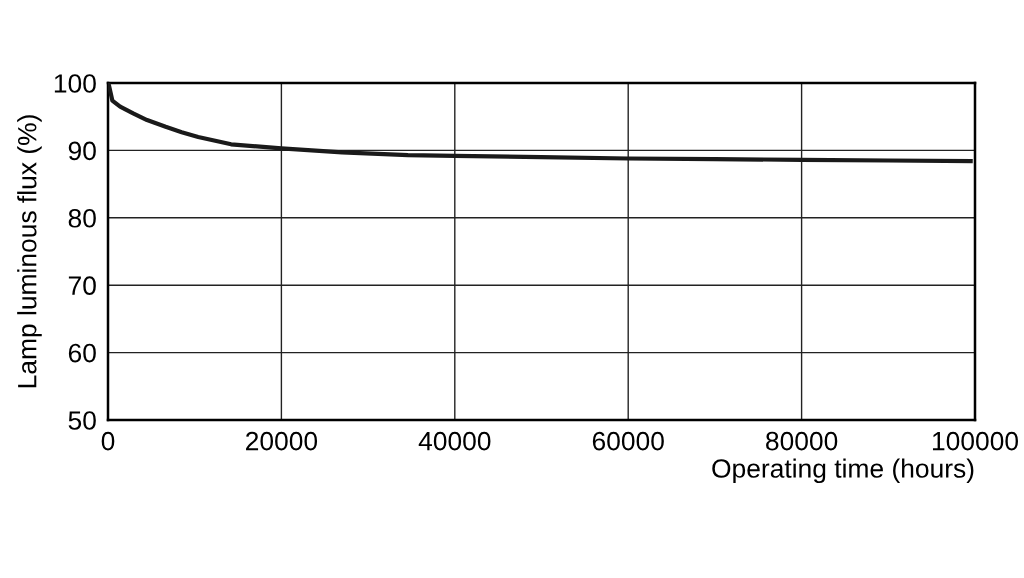  I want to click on x-tick-label: 100000, so click(975, 441).